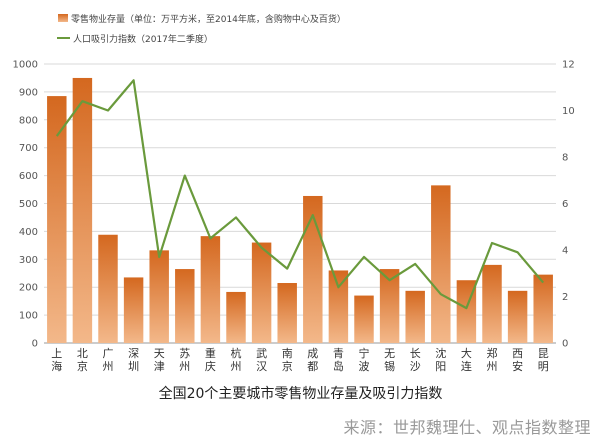  I want to click on category-label: 无锡, so click(389, 360).